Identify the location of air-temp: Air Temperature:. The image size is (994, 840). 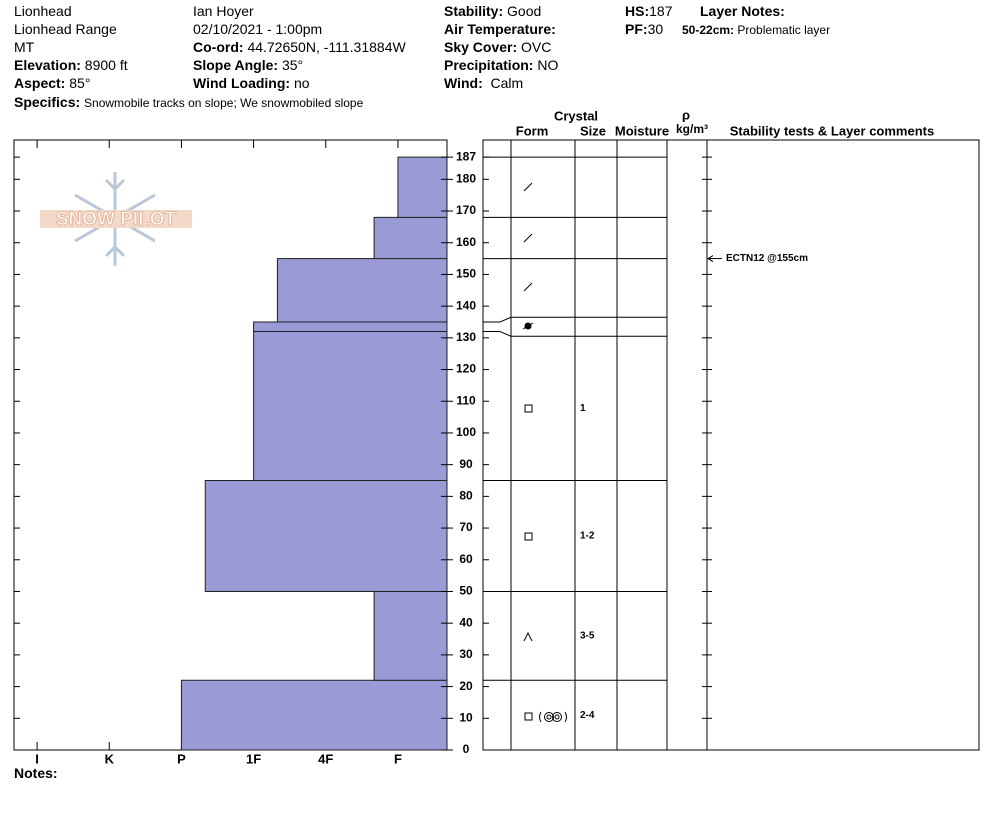
(500, 29).